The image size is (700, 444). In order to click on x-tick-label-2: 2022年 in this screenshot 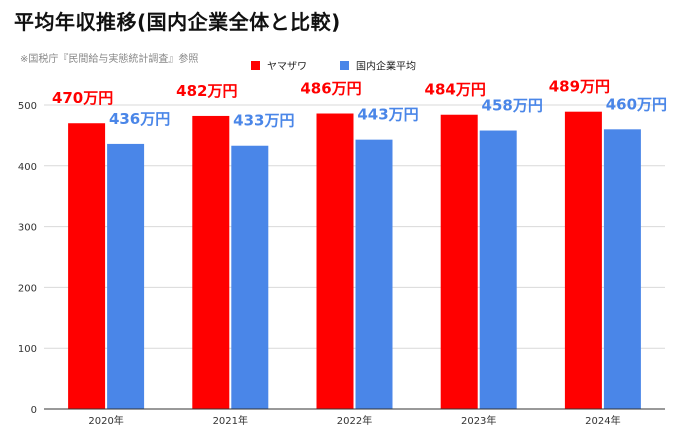, I will do `click(354, 420)`.